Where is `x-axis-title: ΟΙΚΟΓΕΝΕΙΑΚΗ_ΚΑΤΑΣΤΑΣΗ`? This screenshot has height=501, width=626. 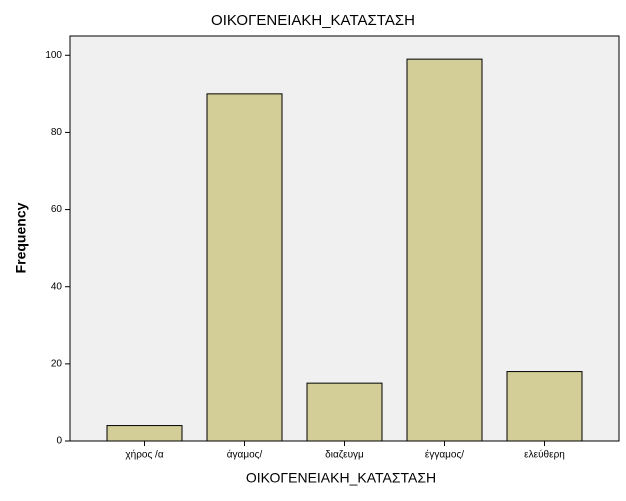 x-axis-title: ΟΙΚΟΓΕΝΕΙΑΚΗ_ΚΑΤΑΣΤΑΣΗ is located at coordinates (341, 478).